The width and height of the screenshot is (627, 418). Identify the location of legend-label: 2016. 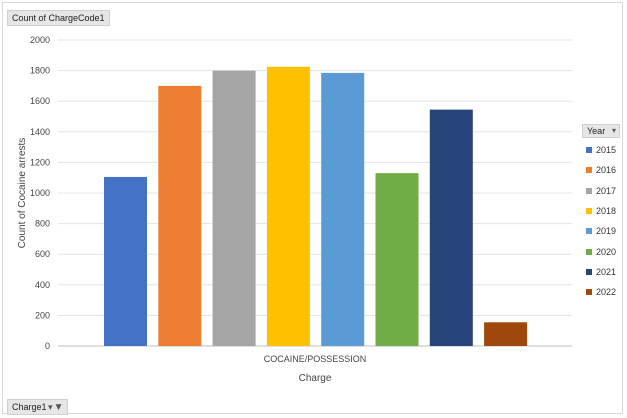
(606, 170).